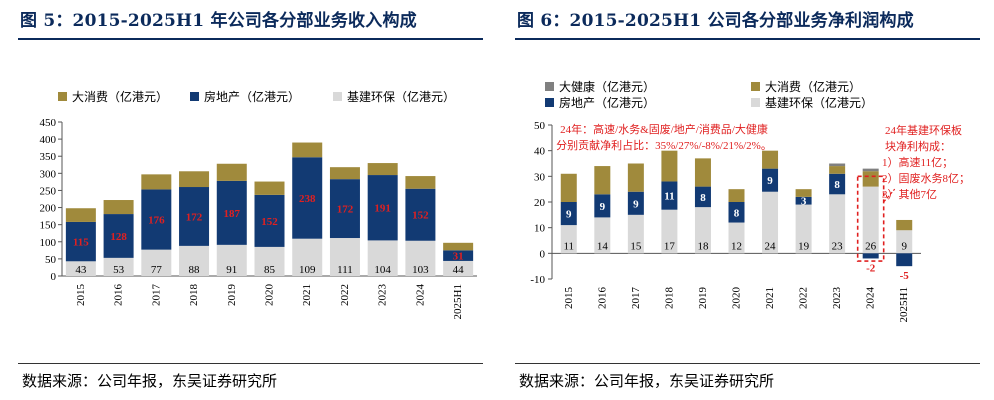  What do you see at coordinates (636, 298) in the screenshot?
I see `x-tick-label: 2017` at bounding box center [636, 298].